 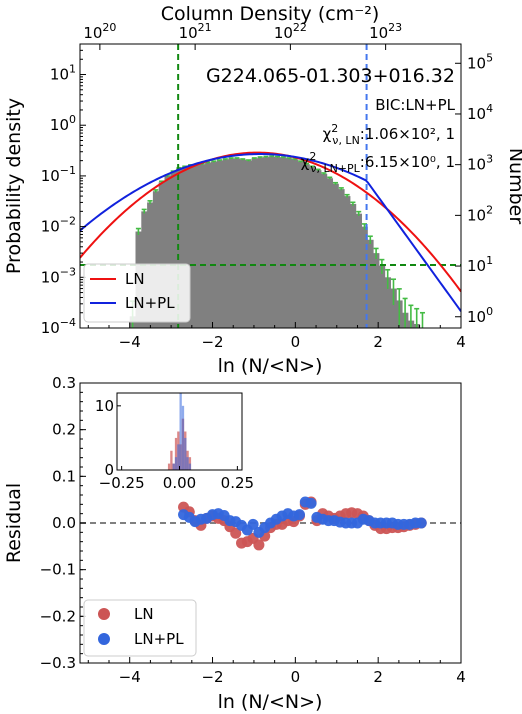 I want to click on inset-x-tick-label: 0.25, so click(x=237, y=483).